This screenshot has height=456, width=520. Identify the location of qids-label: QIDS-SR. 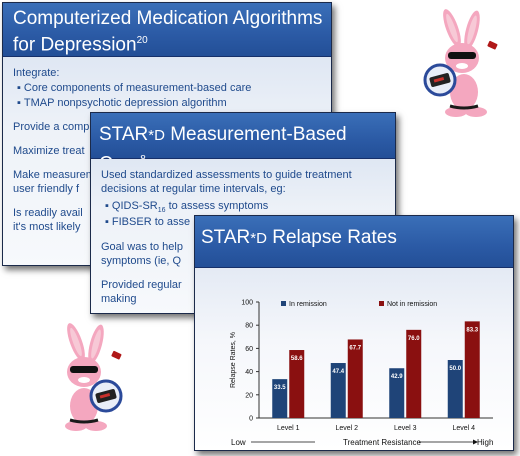
(134, 206).